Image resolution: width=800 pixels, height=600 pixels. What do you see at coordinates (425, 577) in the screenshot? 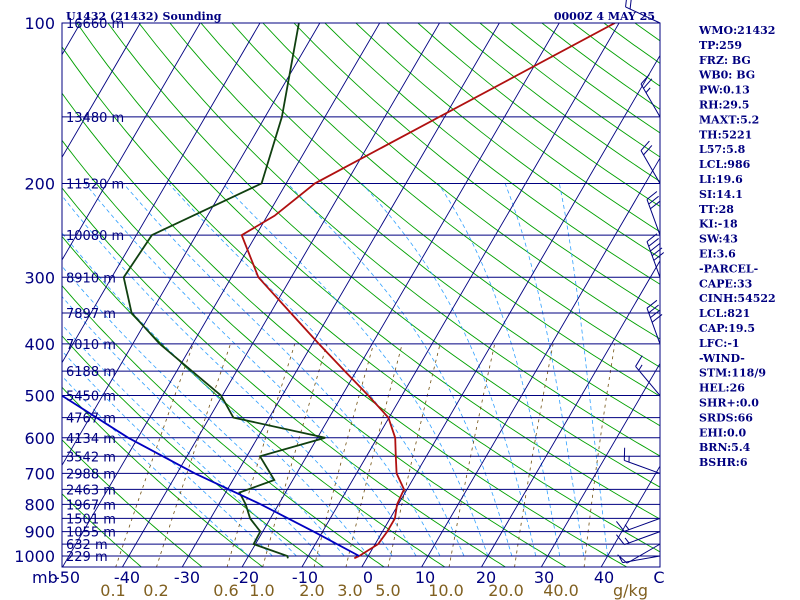
I see `temperature-tick-label: 10` at bounding box center [425, 577].